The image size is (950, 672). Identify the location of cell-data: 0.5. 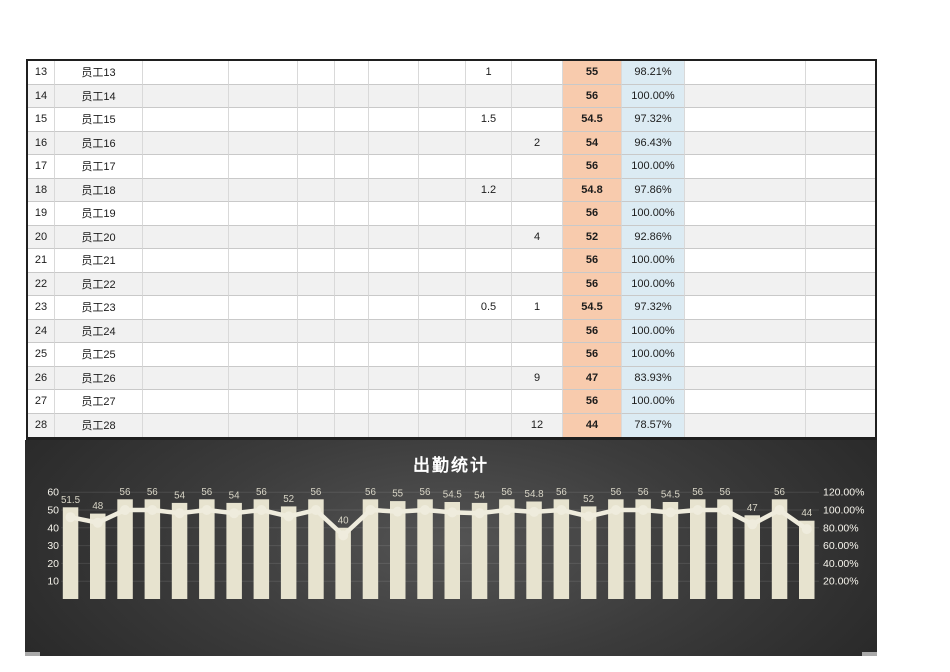
(489, 308).